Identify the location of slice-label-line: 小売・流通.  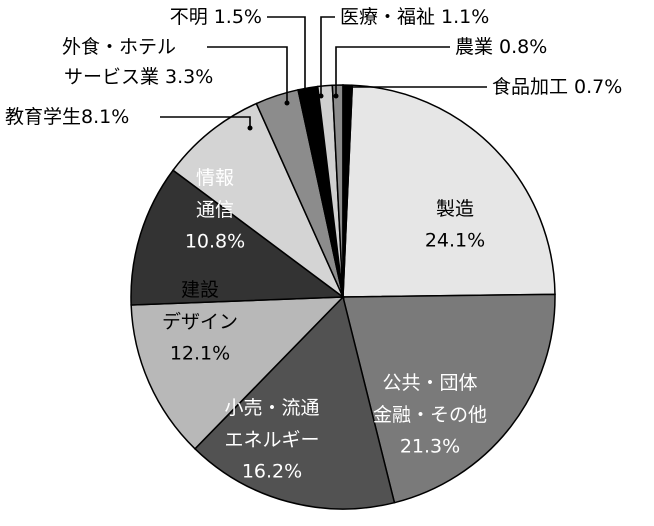
(271, 408).